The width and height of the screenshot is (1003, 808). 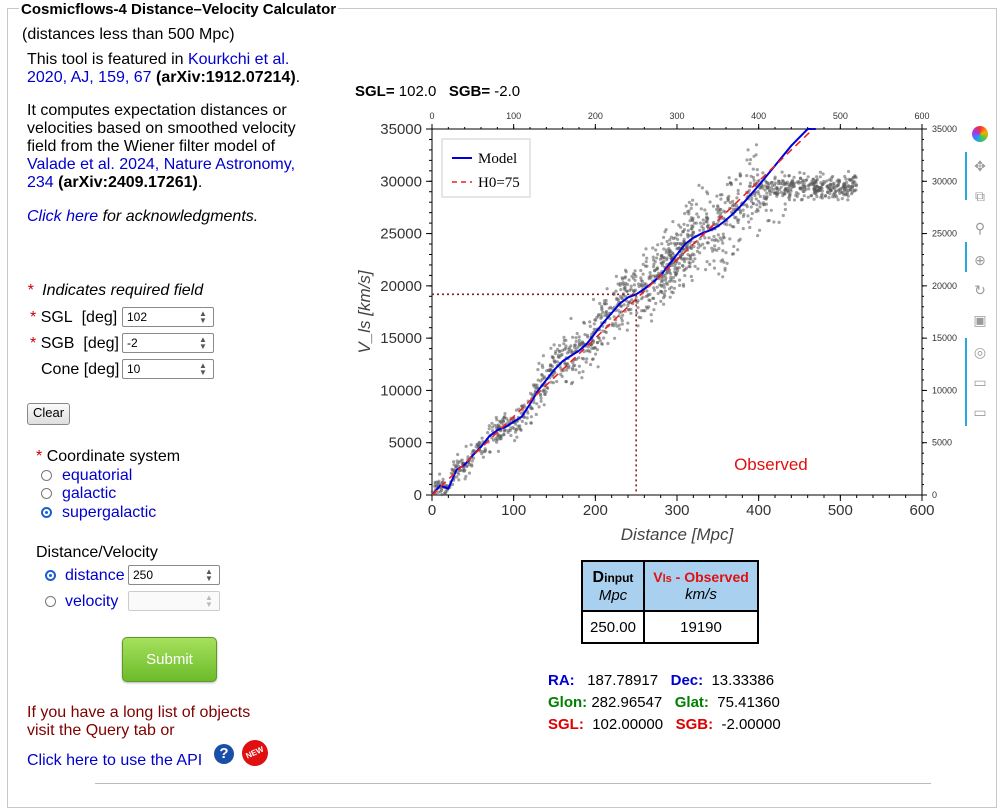 I want to click on api-link: Click here to use the API, so click(x=115, y=760).